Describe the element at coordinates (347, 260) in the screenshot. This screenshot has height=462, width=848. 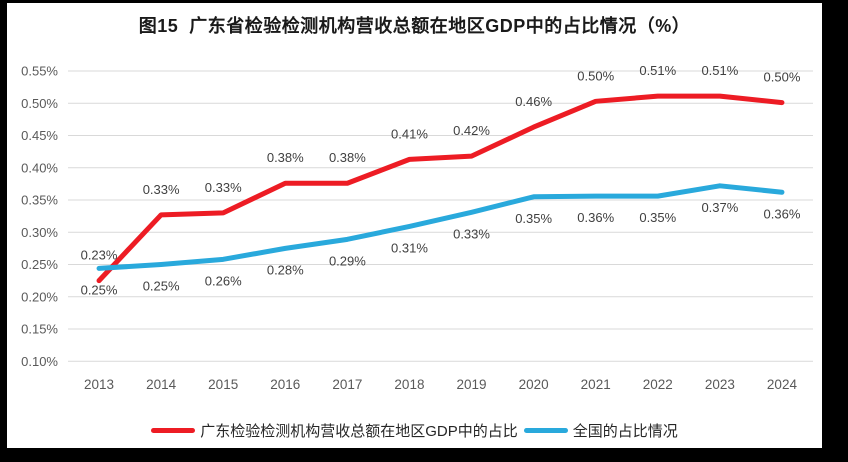
I see `data-label: 0.29%` at that location.